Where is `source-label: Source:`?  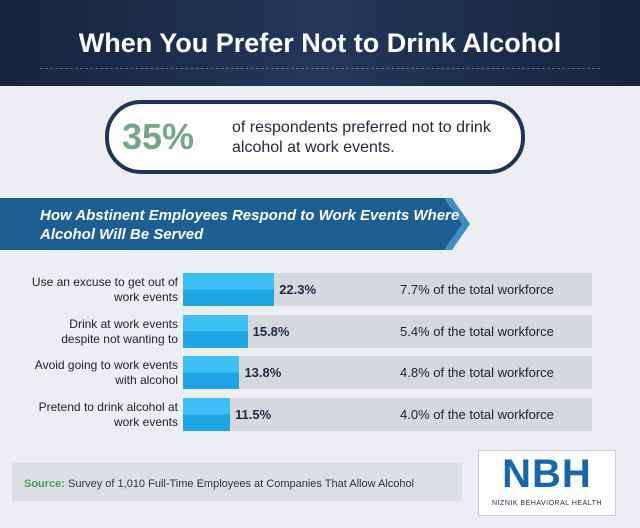 source-label: Source: is located at coordinates (44, 484).